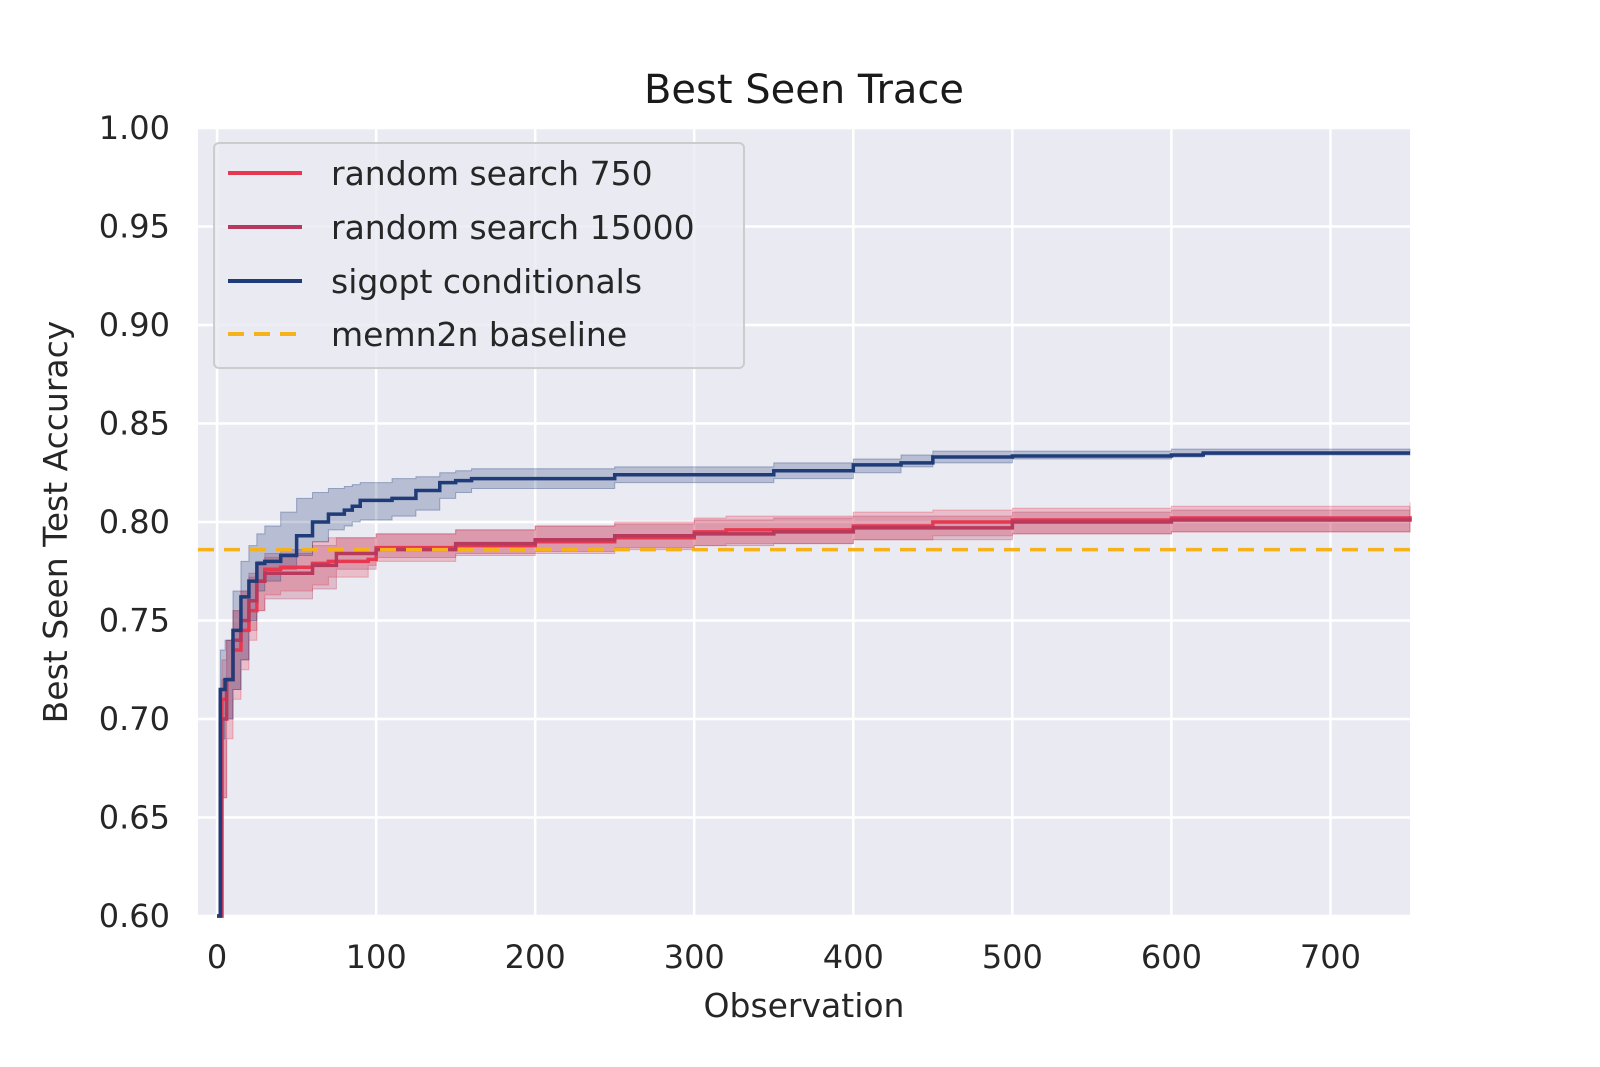  Describe the element at coordinates (376, 957) in the screenshot. I see `x-tick-label: 100` at that location.